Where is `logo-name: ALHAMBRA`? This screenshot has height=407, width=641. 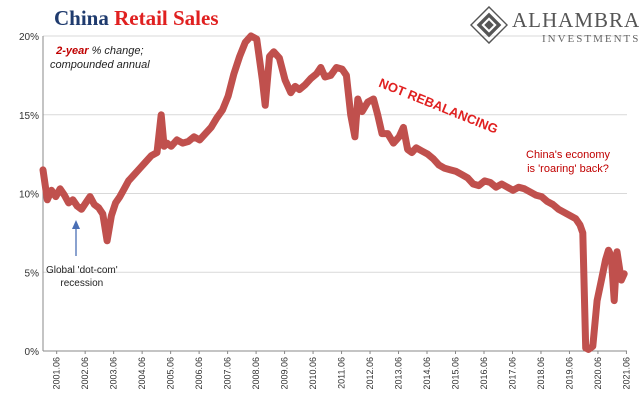
logo-name: ALHAMBRA is located at coordinates (576, 20).